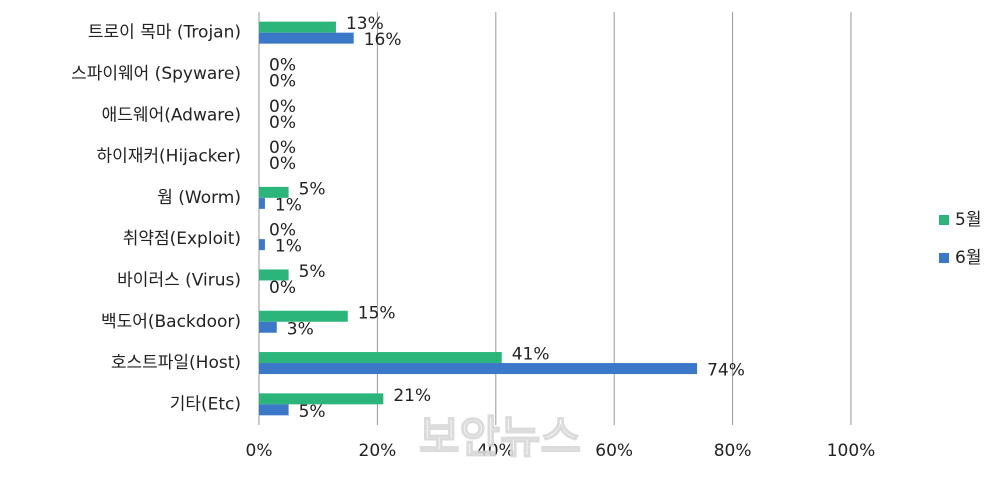 The image size is (1000, 483). Describe the element at coordinates (383, 40) in the screenshot. I see `value-label: 16%` at that location.